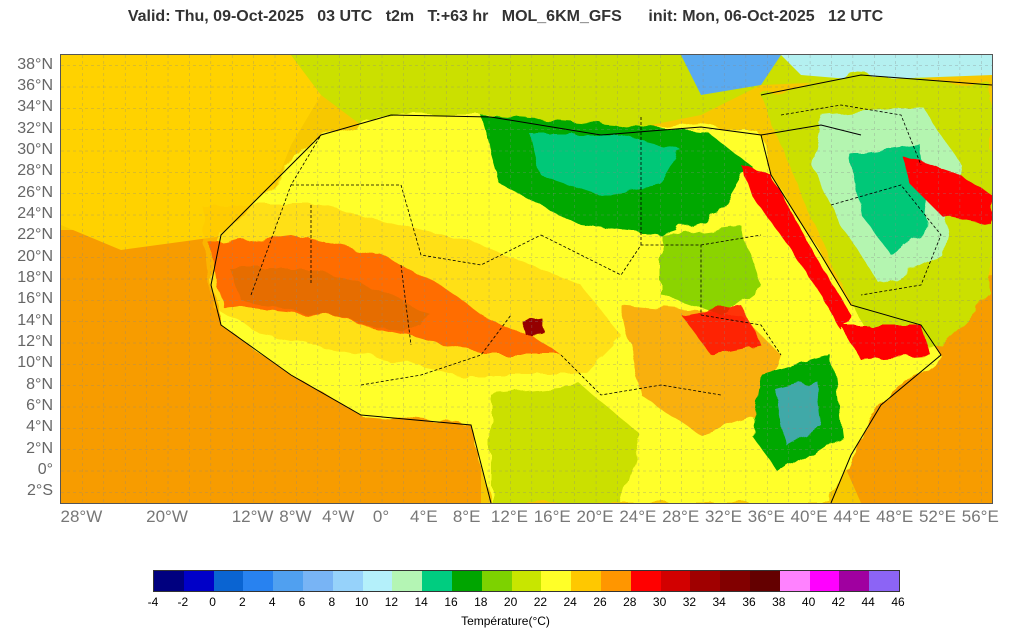  What do you see at coordinates (659, 602) in the screenshot?
I see `colorbar-tick-label: 30` at bounding box center [659, 602].